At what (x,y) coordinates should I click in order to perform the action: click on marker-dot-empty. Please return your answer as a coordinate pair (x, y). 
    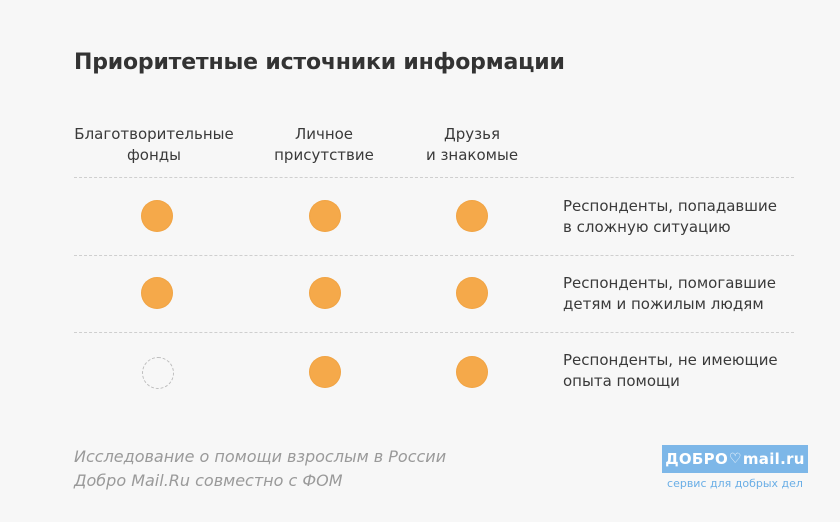
    Looking at the image, I should click on (158, 373).